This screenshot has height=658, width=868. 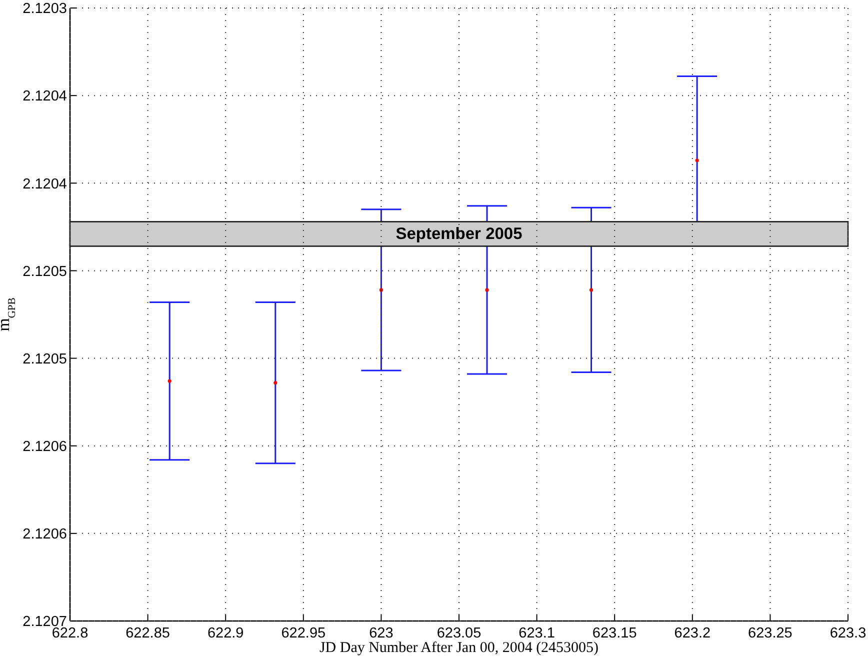 What do you see at coordinates (692, 633) in the screenshot?
I see `x-tick-label: 623.2` at bounding box center [692, 633].